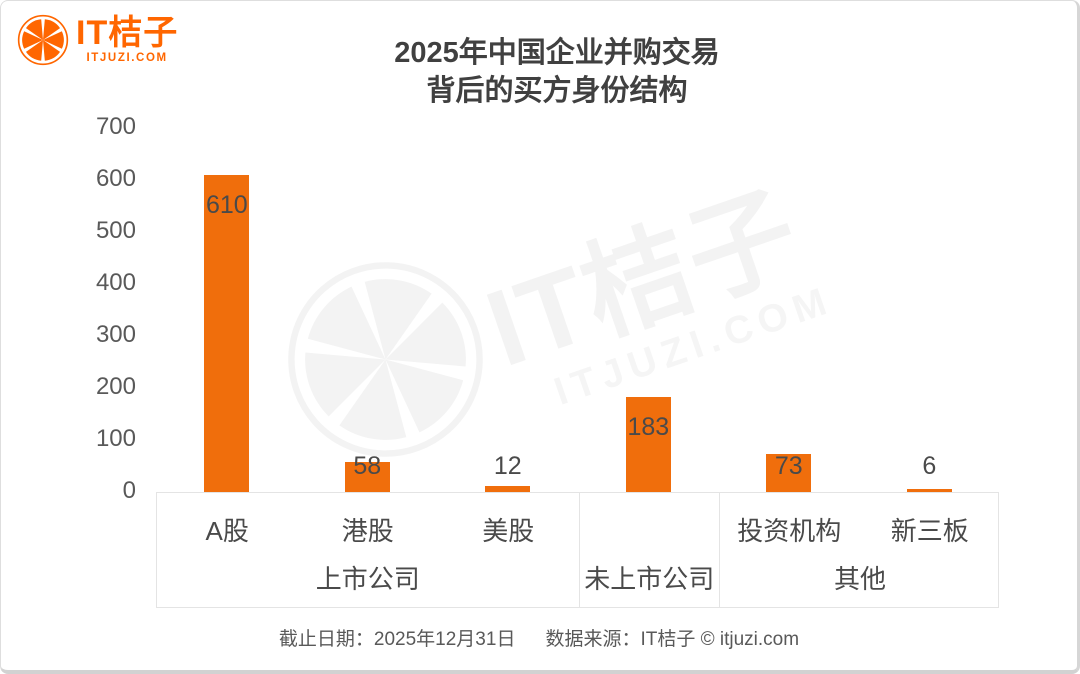  Describe the element at coordinates (115, 126) in the screenshot. I see `y-axis-tick-label: 700` at that location.